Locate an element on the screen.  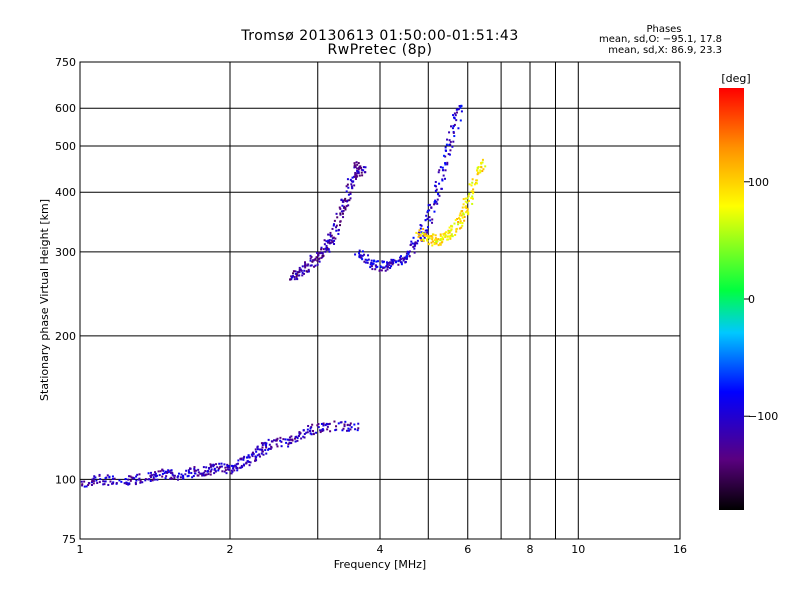
phase-stats-x: mean, sd,X: 86.9, 23.3 is located at coordinates (665, 50).